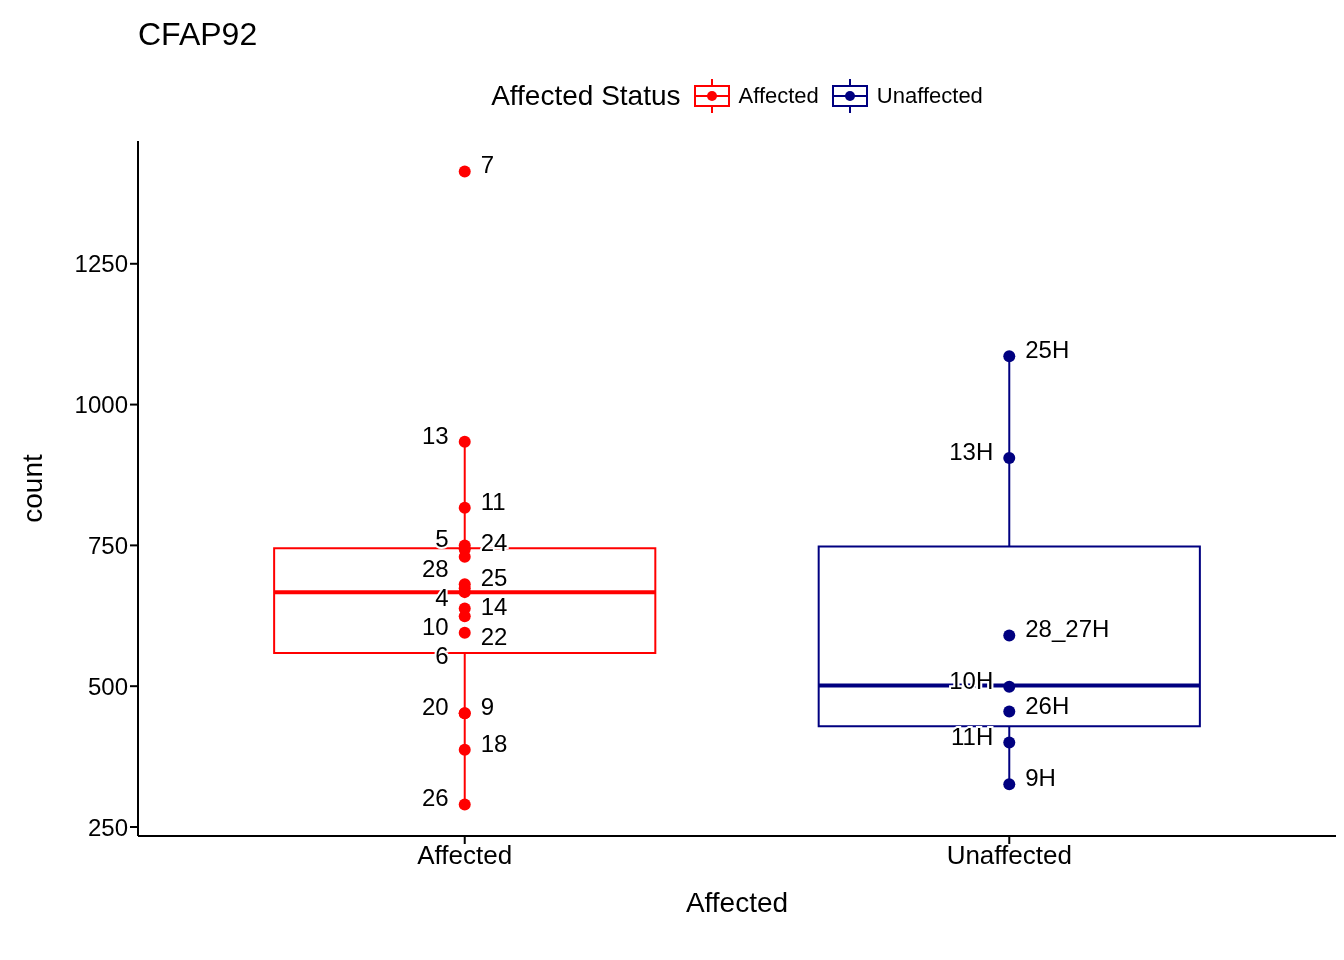 The width and height of the screenshot is (1344, 960). Describe the element at coordinates (487, 165) in the screenshot. I see `annotation: 7` at that location.